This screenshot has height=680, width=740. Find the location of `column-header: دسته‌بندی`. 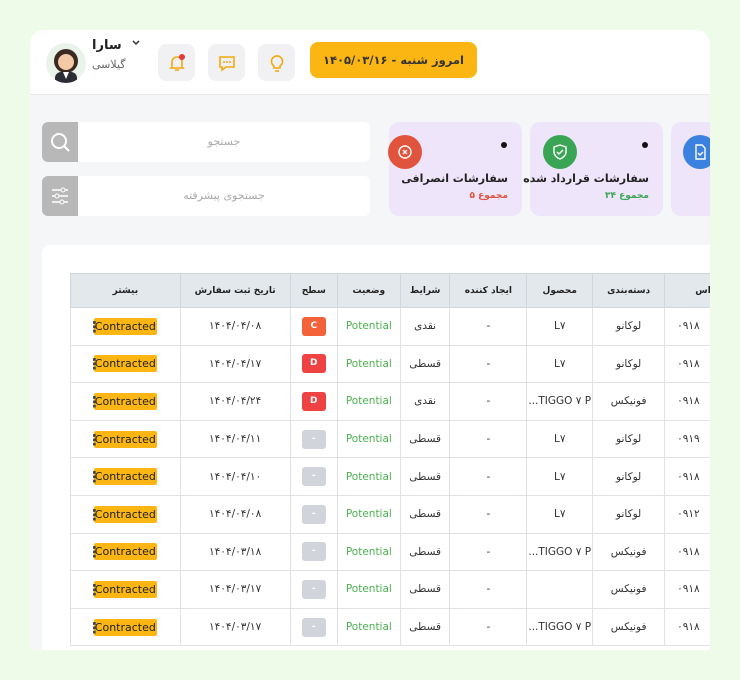

column-header: دسته‌بندی is located at coordinates (629, 290).